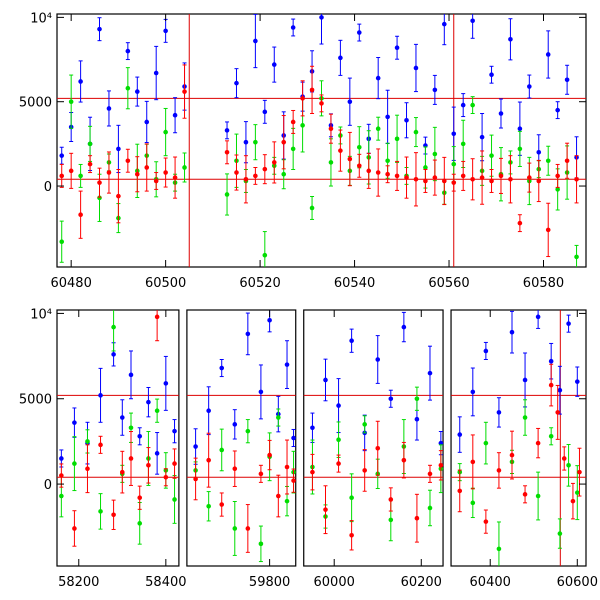 This screenshot has width=600, height=600. I want to click on y-tick-label: 0, so click(48, 485).